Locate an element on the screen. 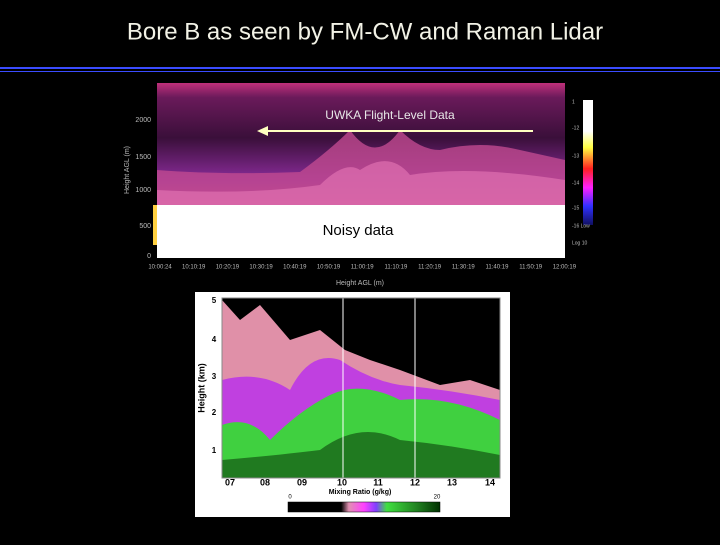 This screenshot has height=545, width=720. colorbar-label: -13 is located at coordinates (575, 156).